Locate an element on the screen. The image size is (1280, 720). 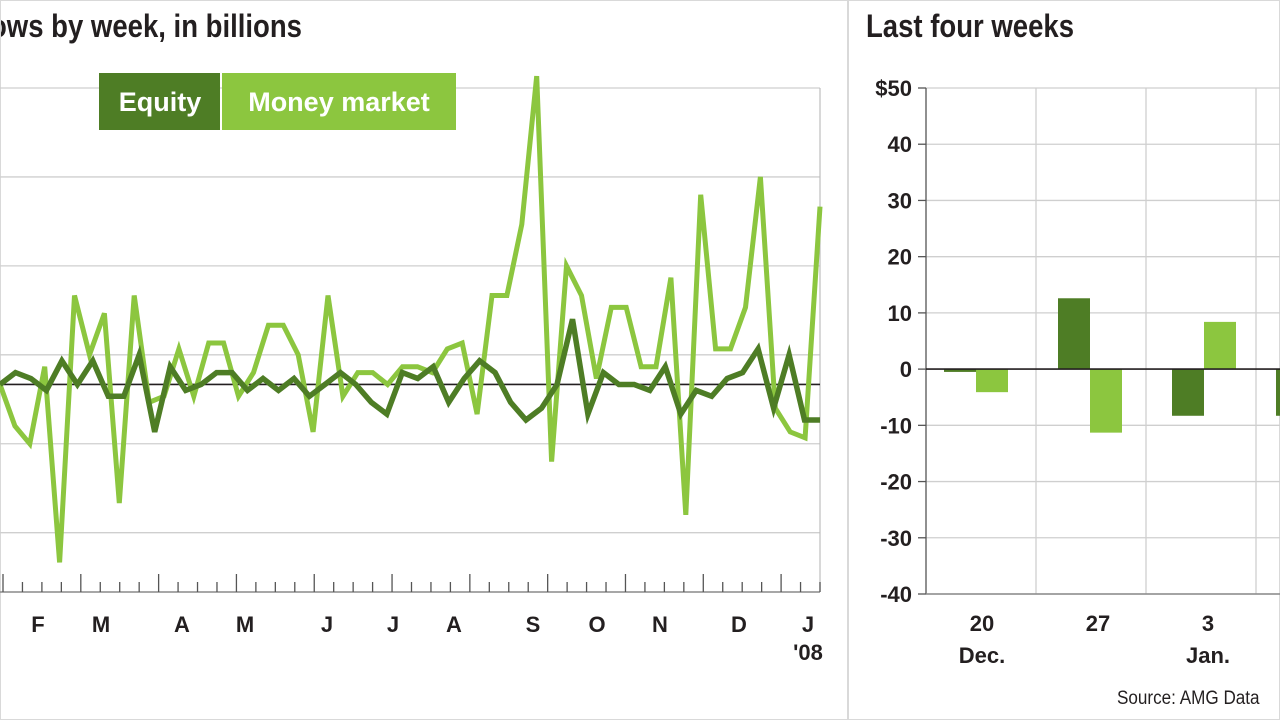
week-label: 3 is located at coordinates (1208, 623).